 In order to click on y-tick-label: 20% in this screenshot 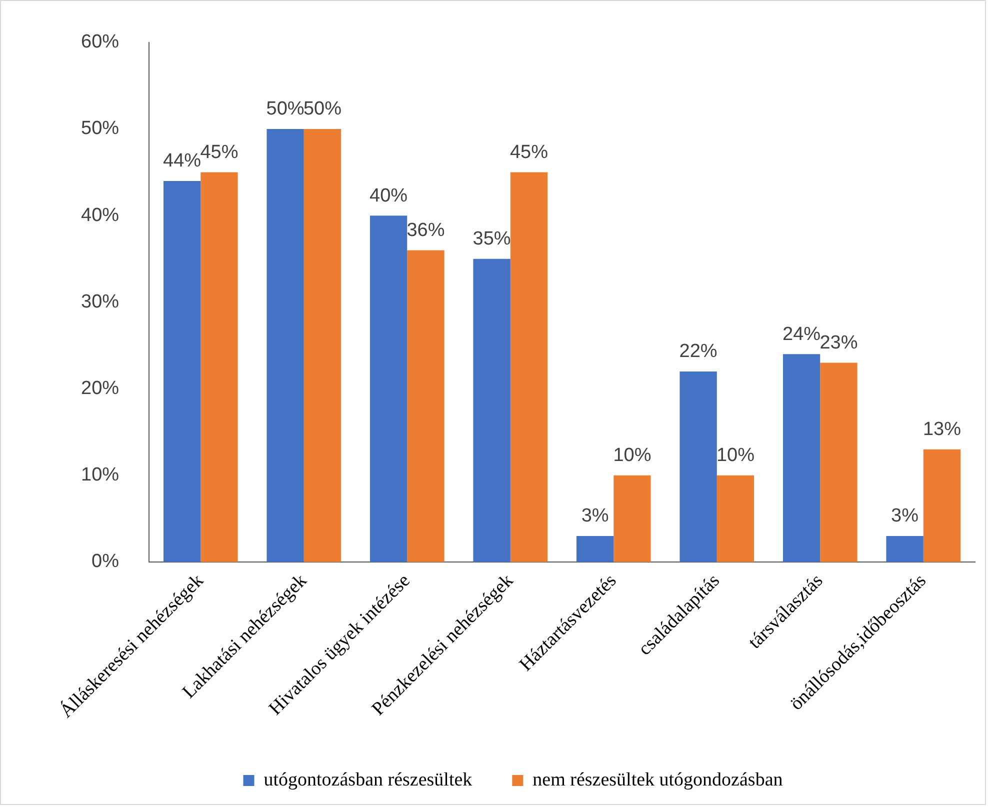, I will do `click(100, 389)`.